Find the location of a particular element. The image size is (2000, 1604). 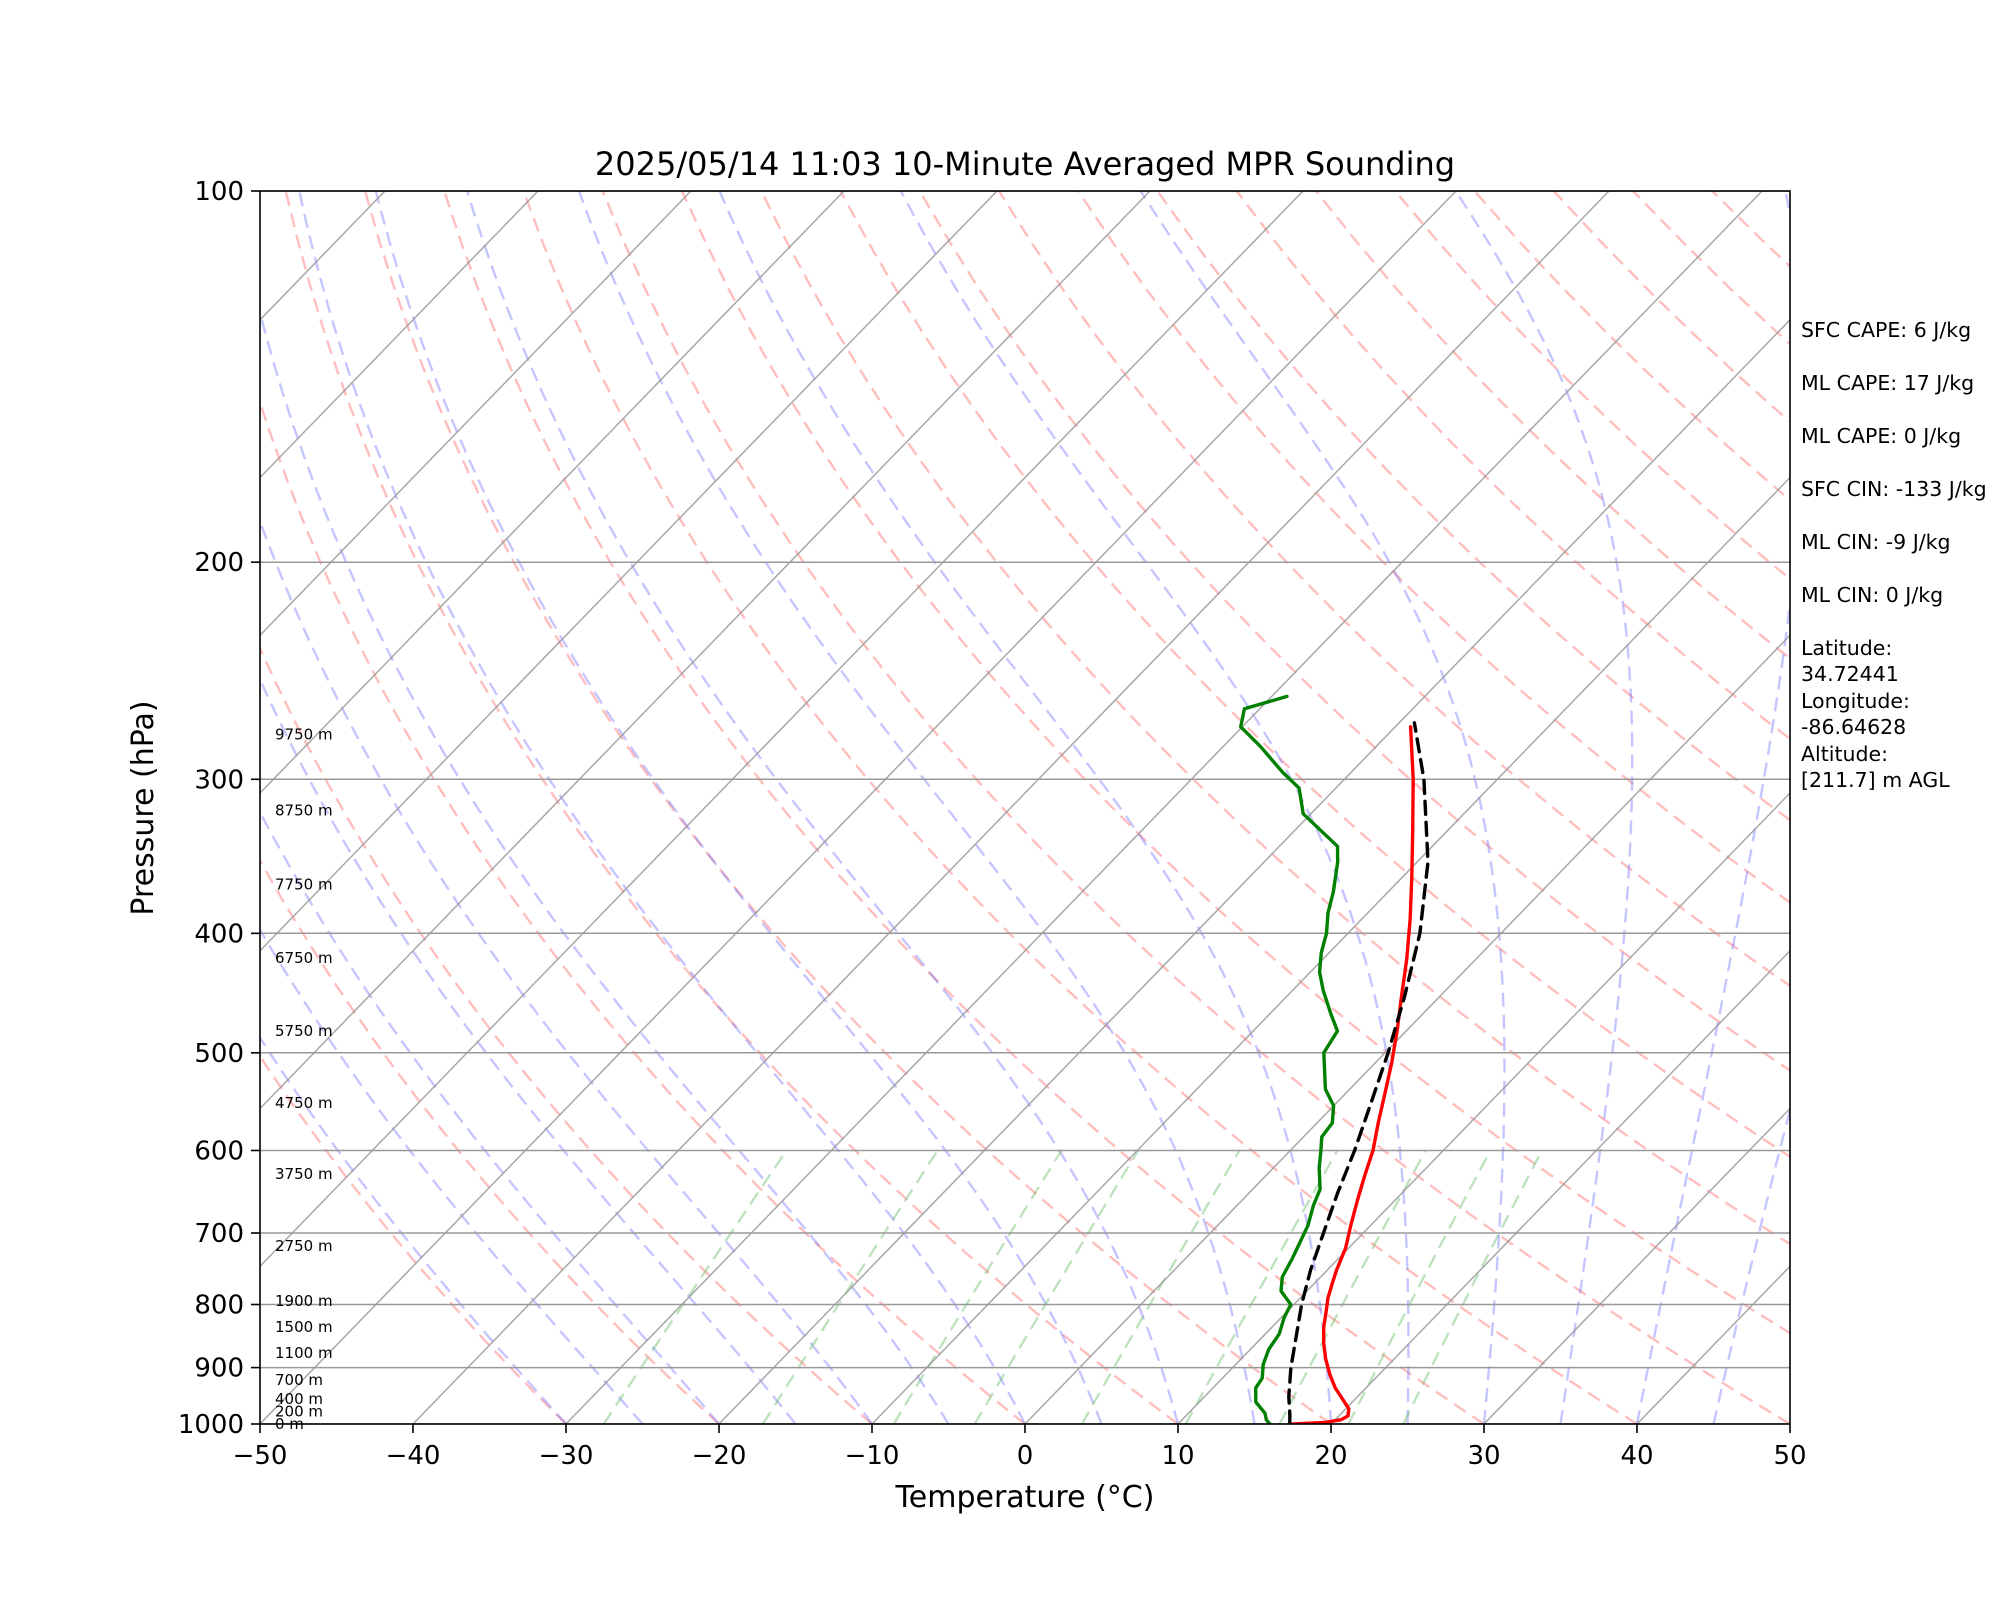

height-label: 3750 m is located at coordinates (304, 1174).